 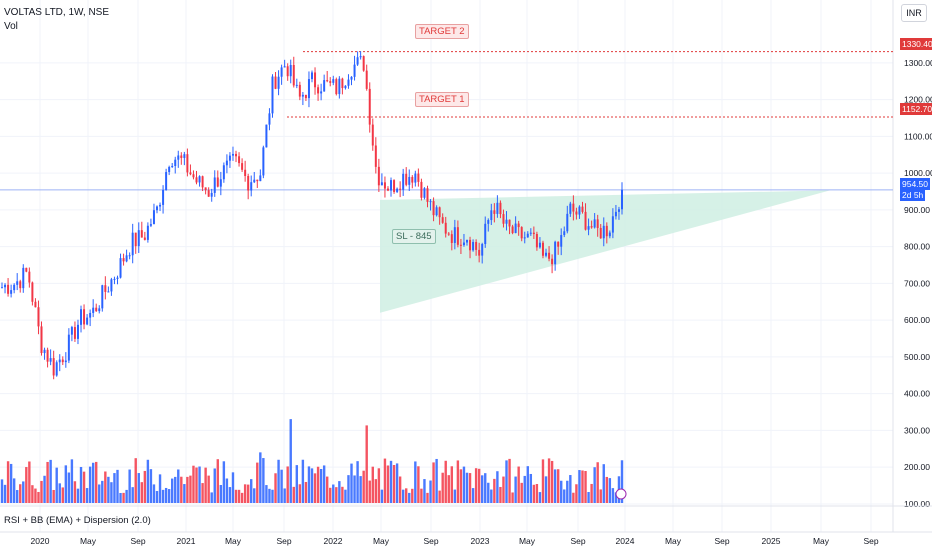 I want to click on x-tick-label: 2024, so click(x=625, y=541).